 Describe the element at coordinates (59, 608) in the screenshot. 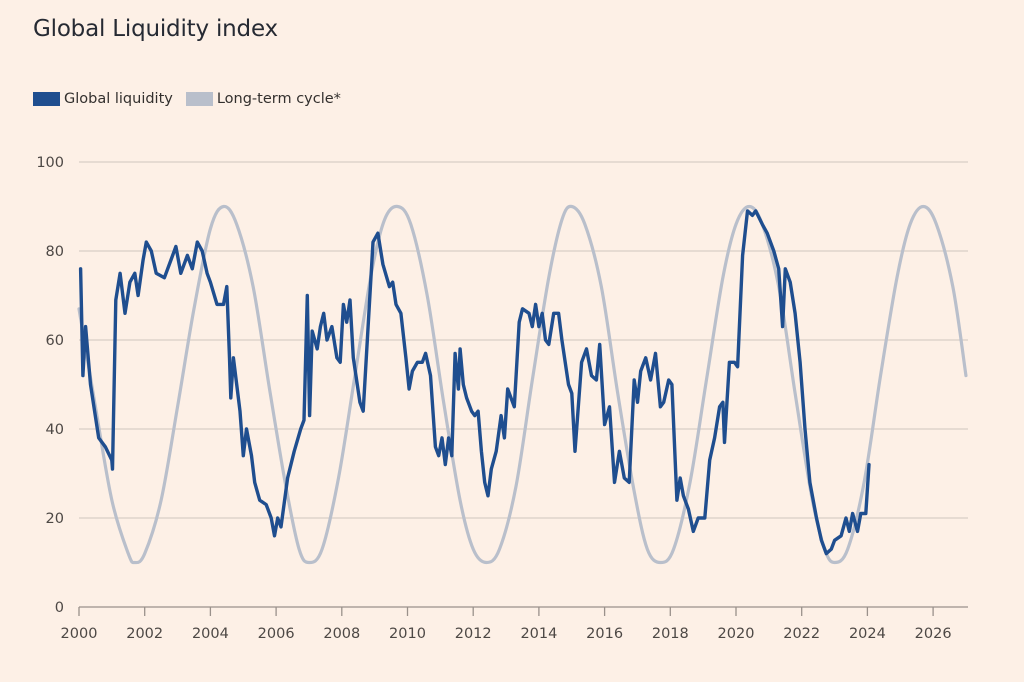

I see `y-tick-label: 0` at that location.